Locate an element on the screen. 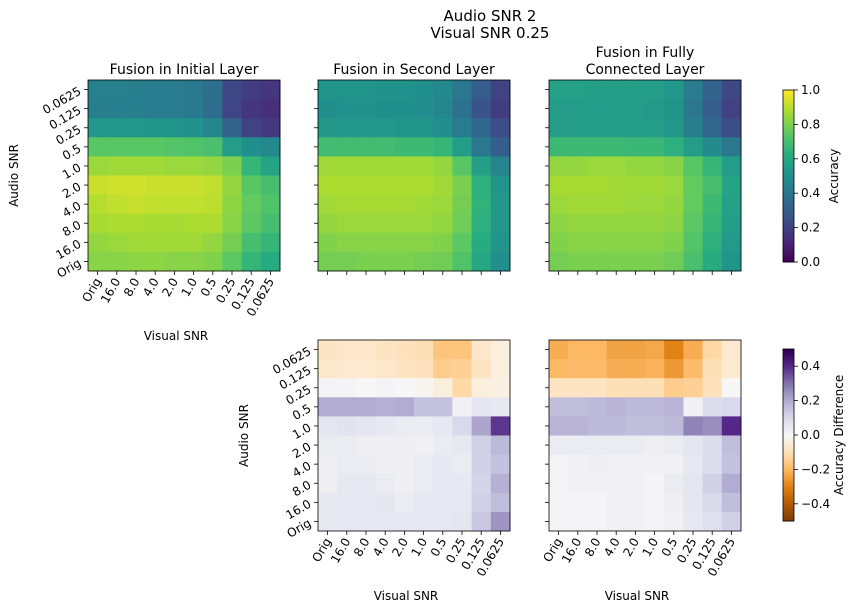 This screenshot has width=850, height=610. plot-frame is located at coordinates (414, 175).